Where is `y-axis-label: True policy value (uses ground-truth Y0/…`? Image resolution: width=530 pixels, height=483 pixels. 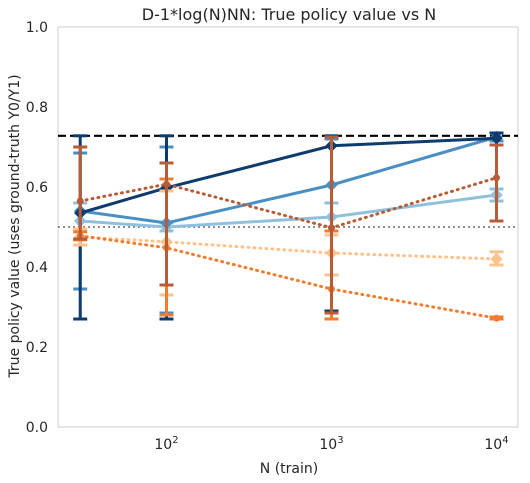
y-axis-label: True policy value (uses ground-truth Y0/… is located at coordinates (15, 226).